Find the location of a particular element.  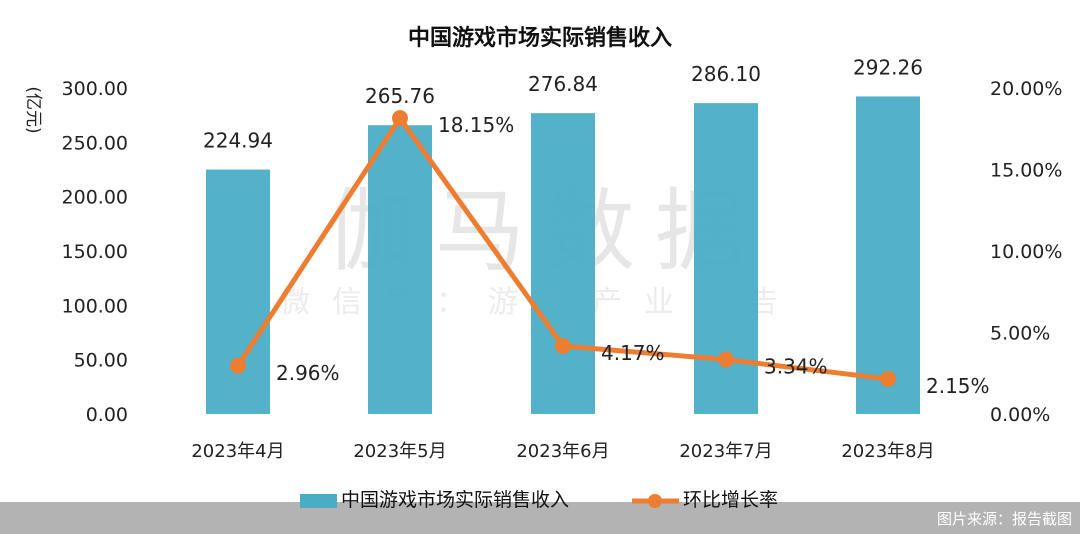

y-tick-label: 200.00 is located at coordinates (95, 198).